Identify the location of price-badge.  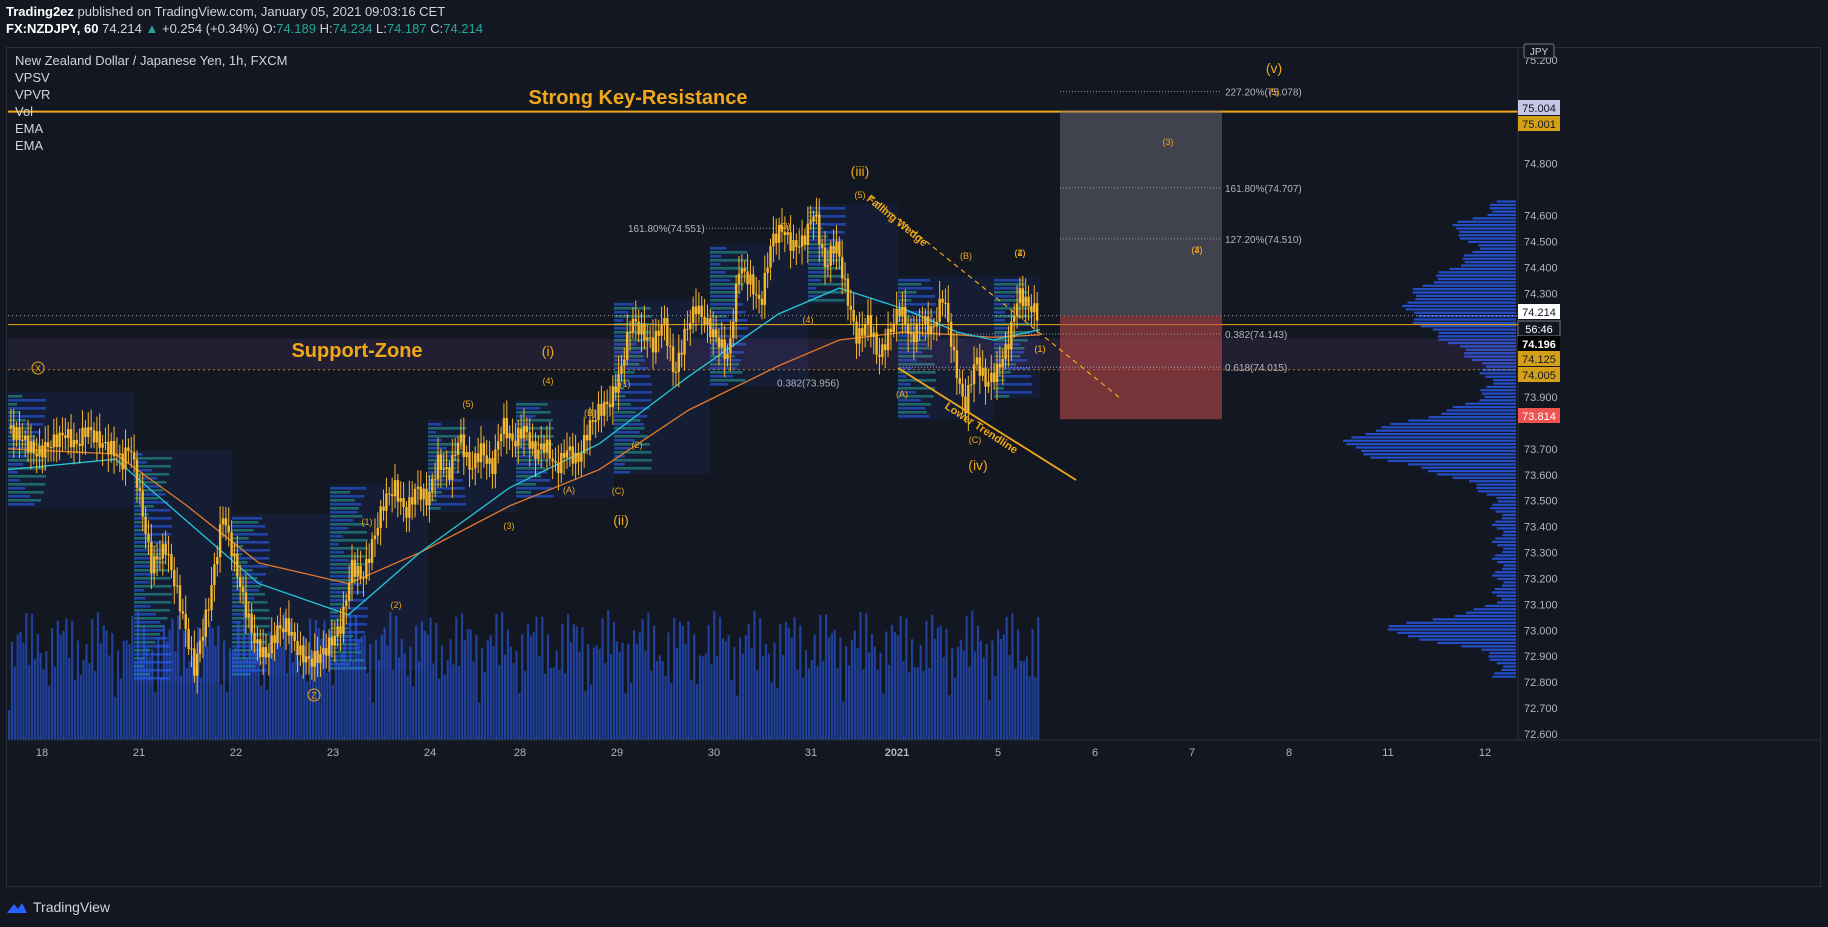
(1539, 358).